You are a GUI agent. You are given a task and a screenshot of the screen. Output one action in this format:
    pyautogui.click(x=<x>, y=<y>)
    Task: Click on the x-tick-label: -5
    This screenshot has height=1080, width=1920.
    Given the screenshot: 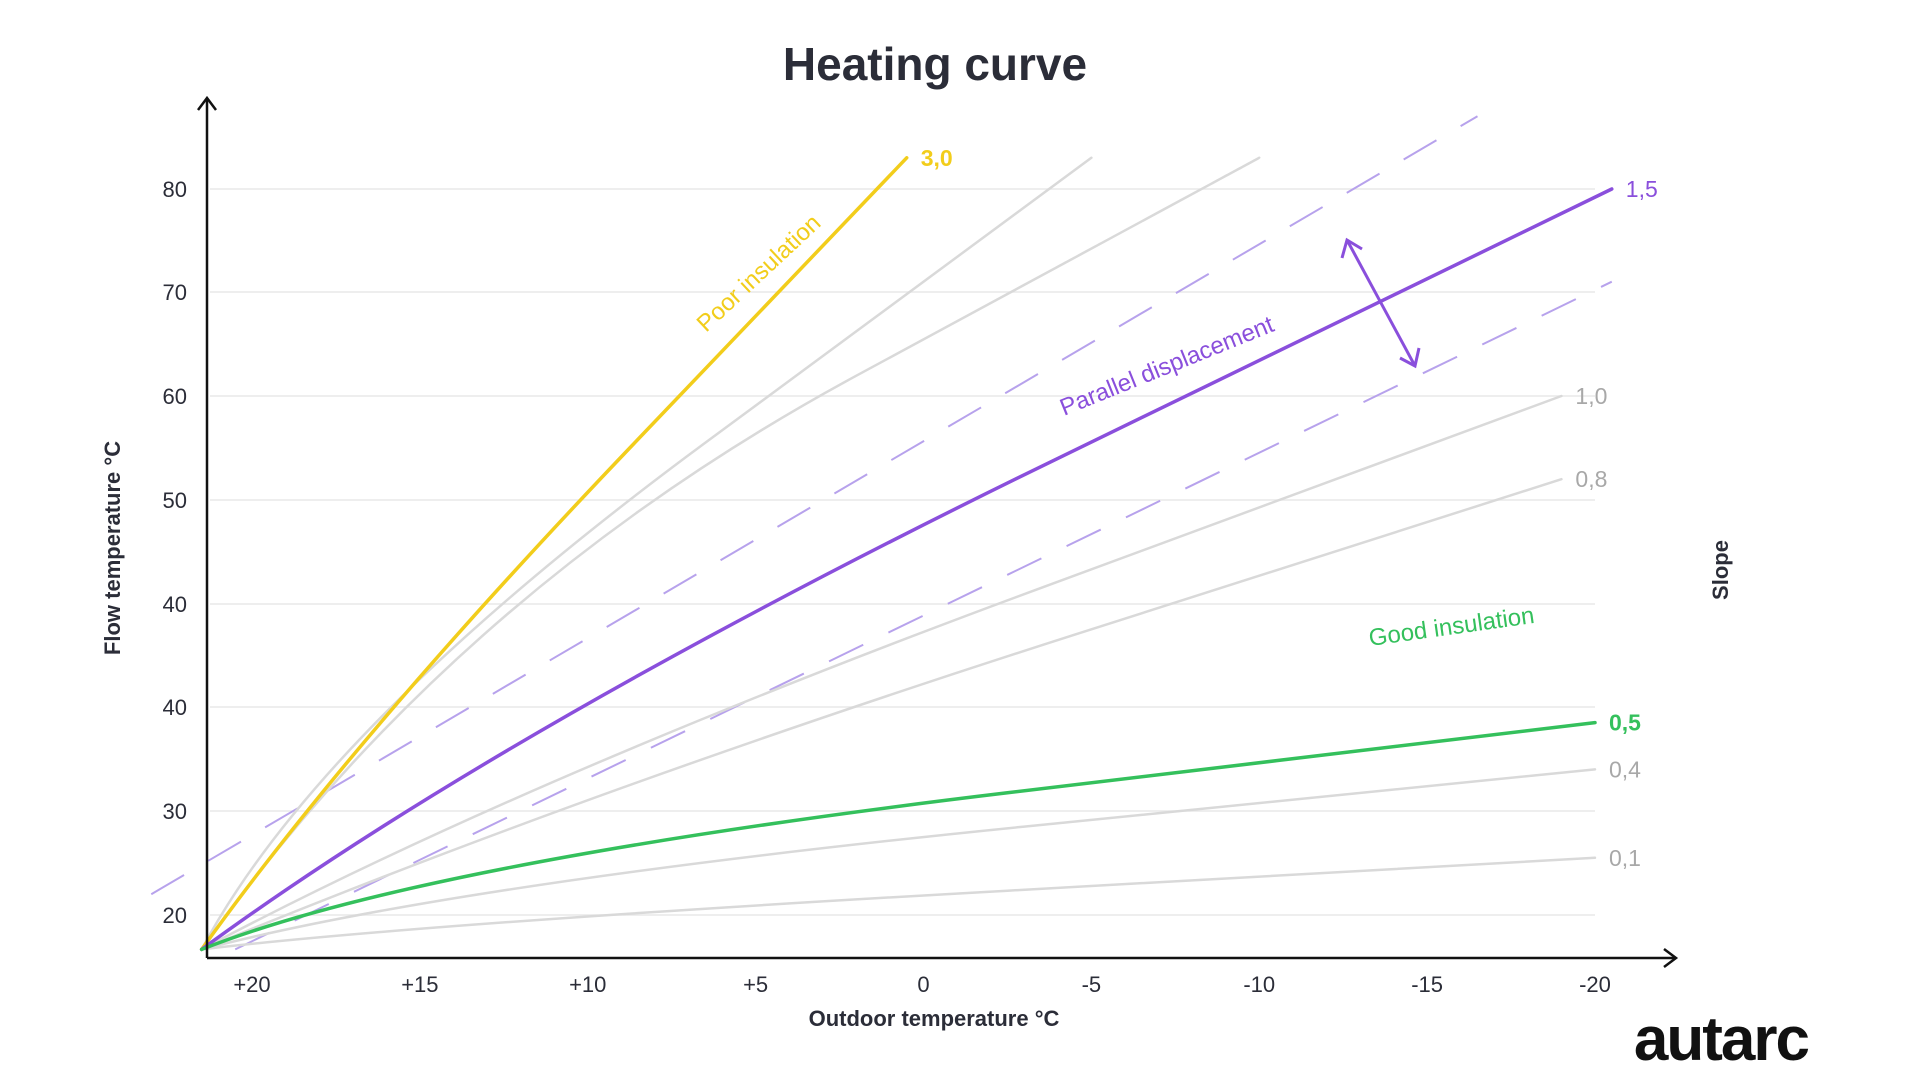 What is the action you would take?
    pyautogui.click(x=1092, y=984)
    